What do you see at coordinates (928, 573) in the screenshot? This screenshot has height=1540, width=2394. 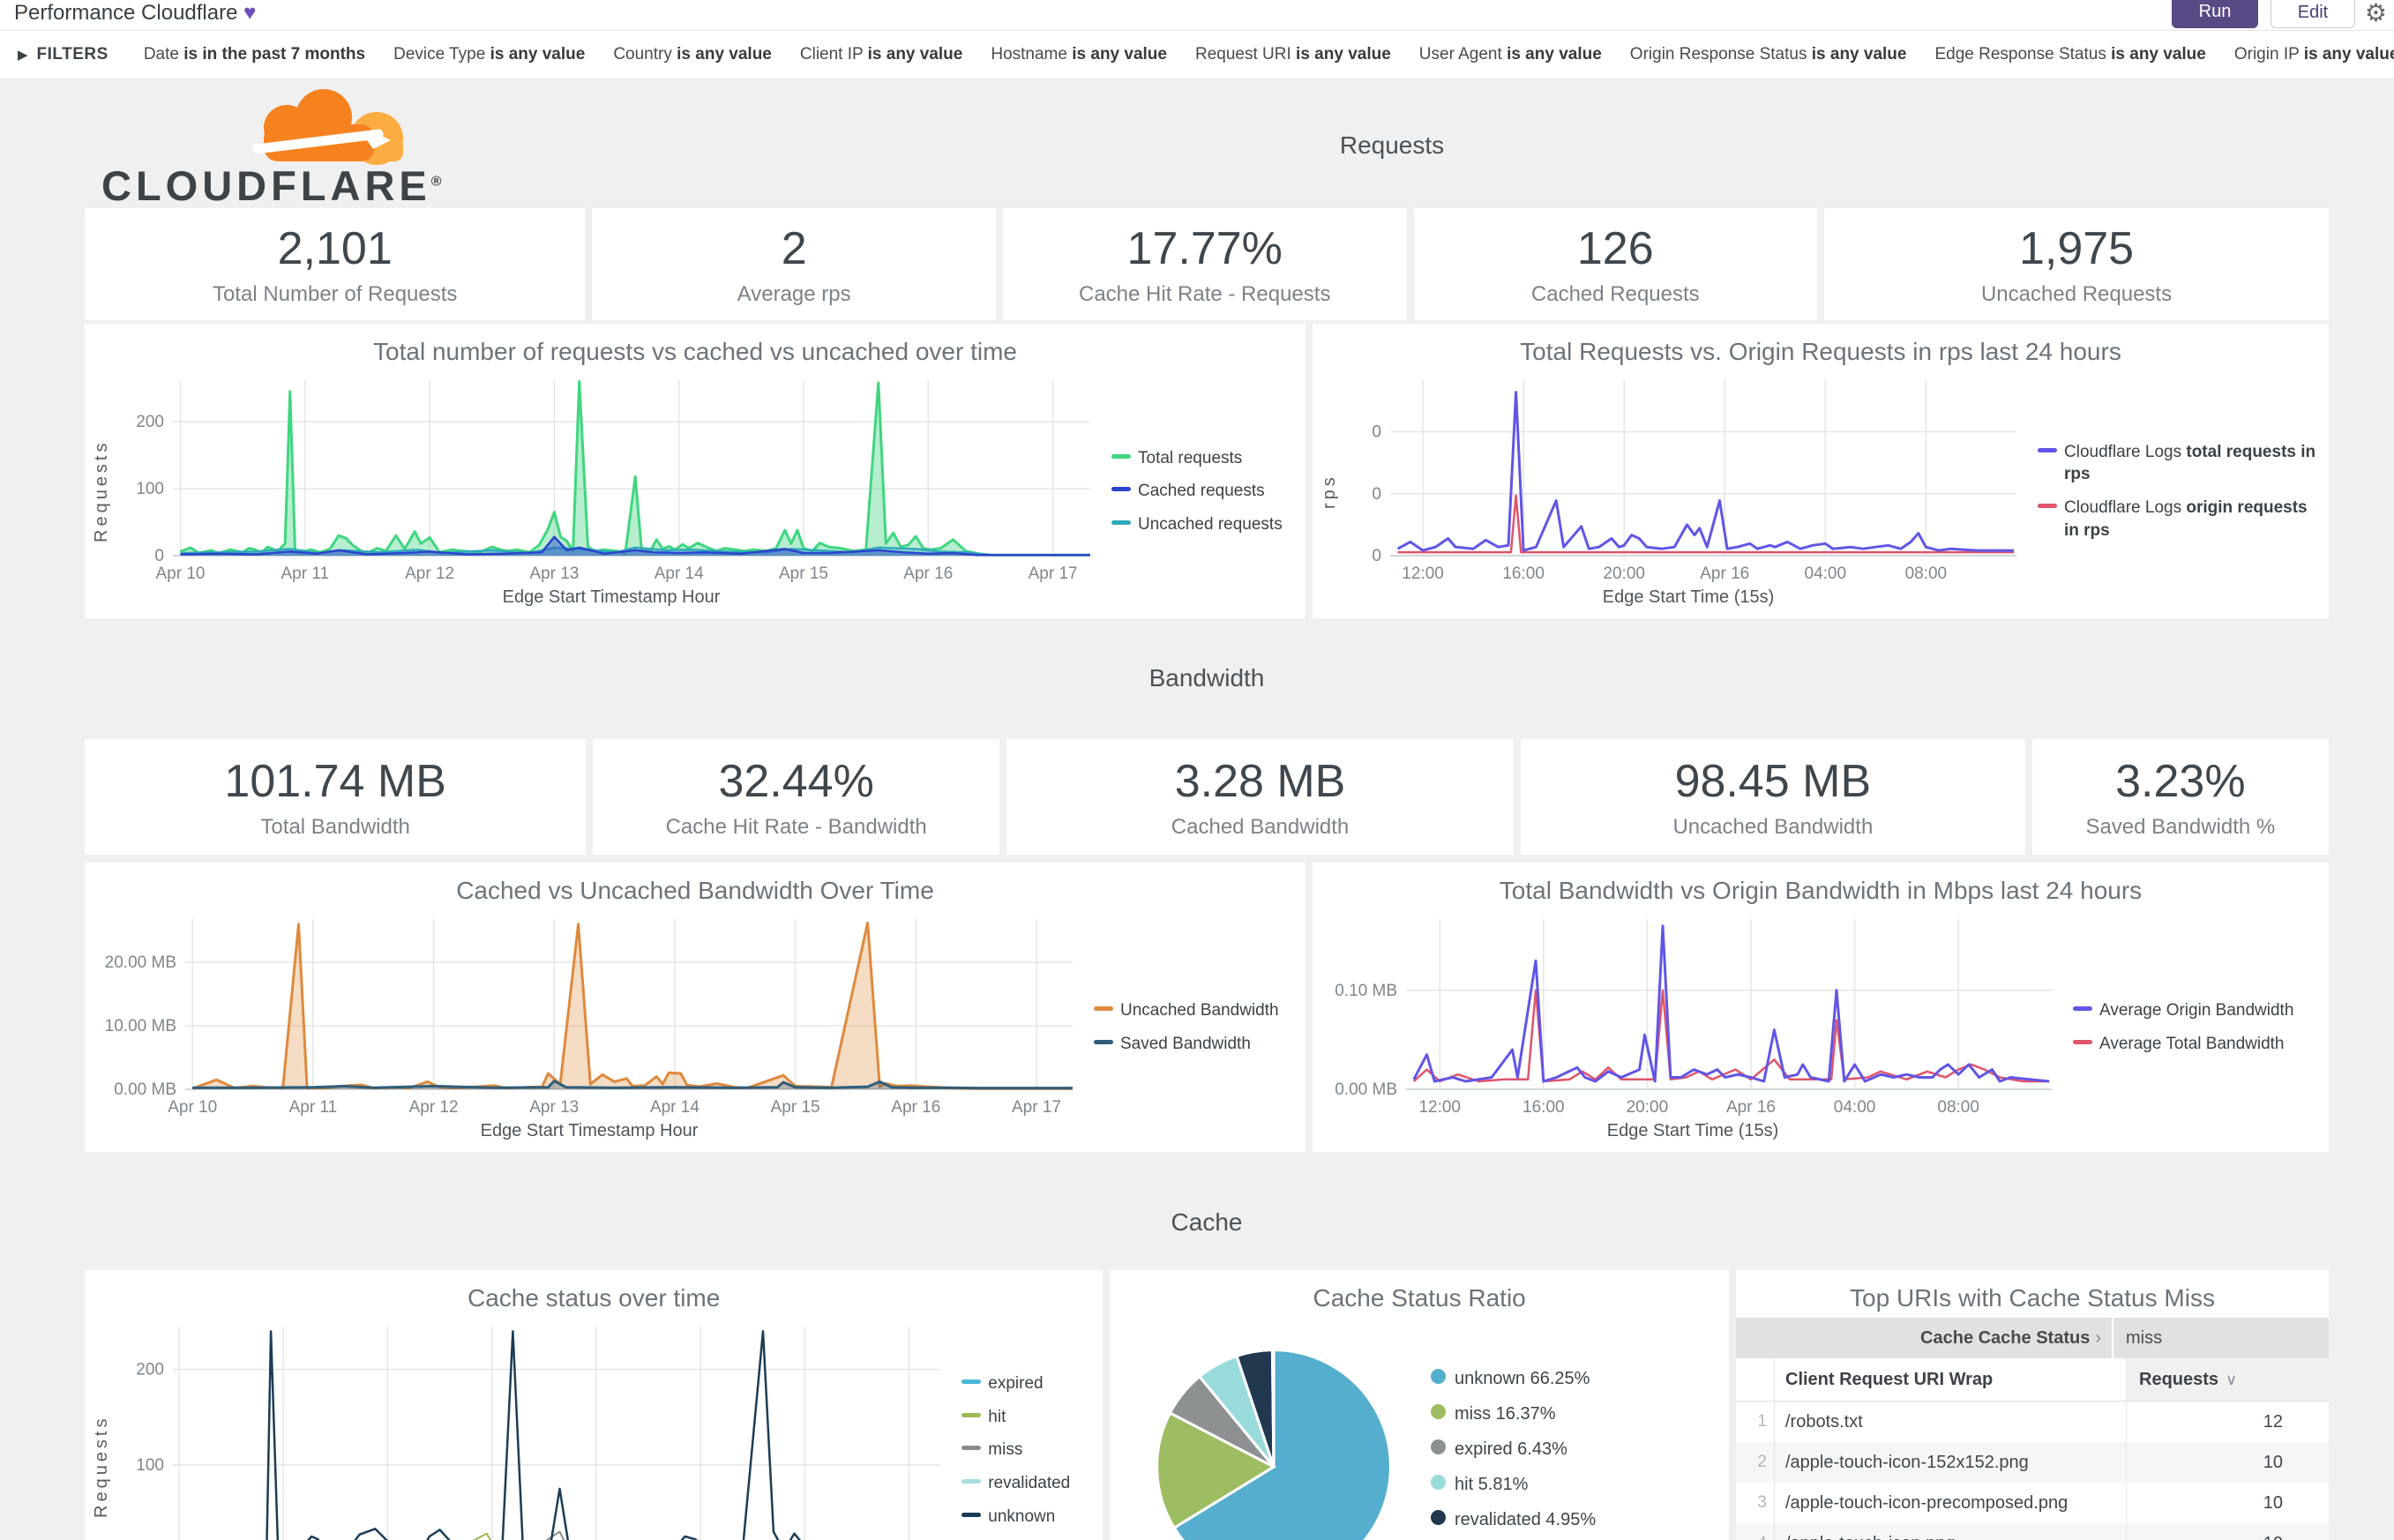 I see `svg-text: Apr 16` at bounding box center [928, 573].